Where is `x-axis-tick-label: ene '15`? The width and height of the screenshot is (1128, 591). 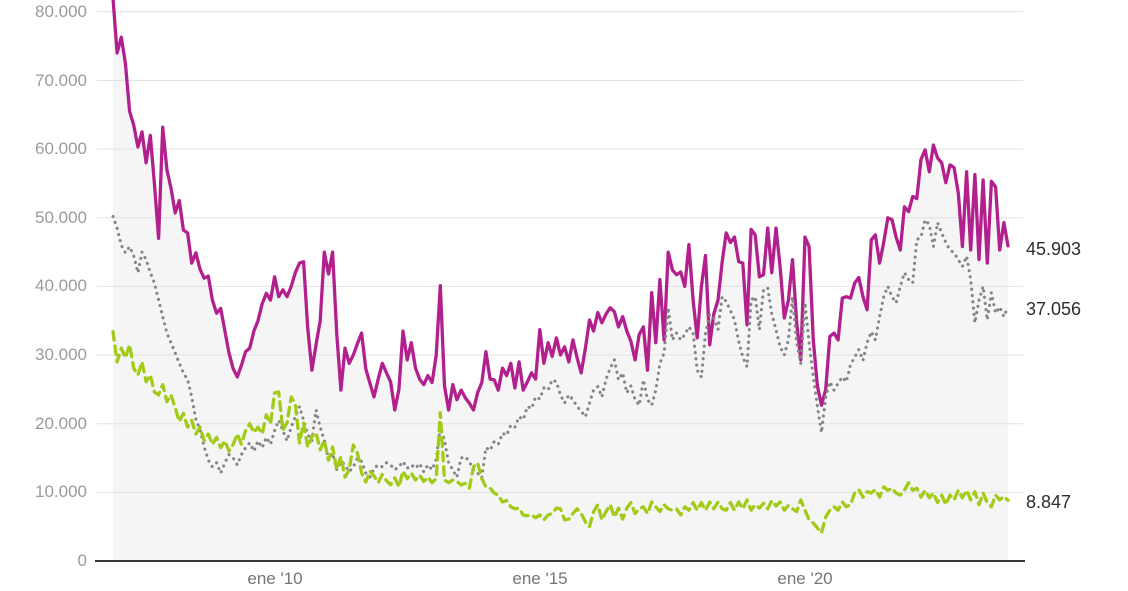
x-axis-tick-label: ene '15 is located at coordinates (540, 578).